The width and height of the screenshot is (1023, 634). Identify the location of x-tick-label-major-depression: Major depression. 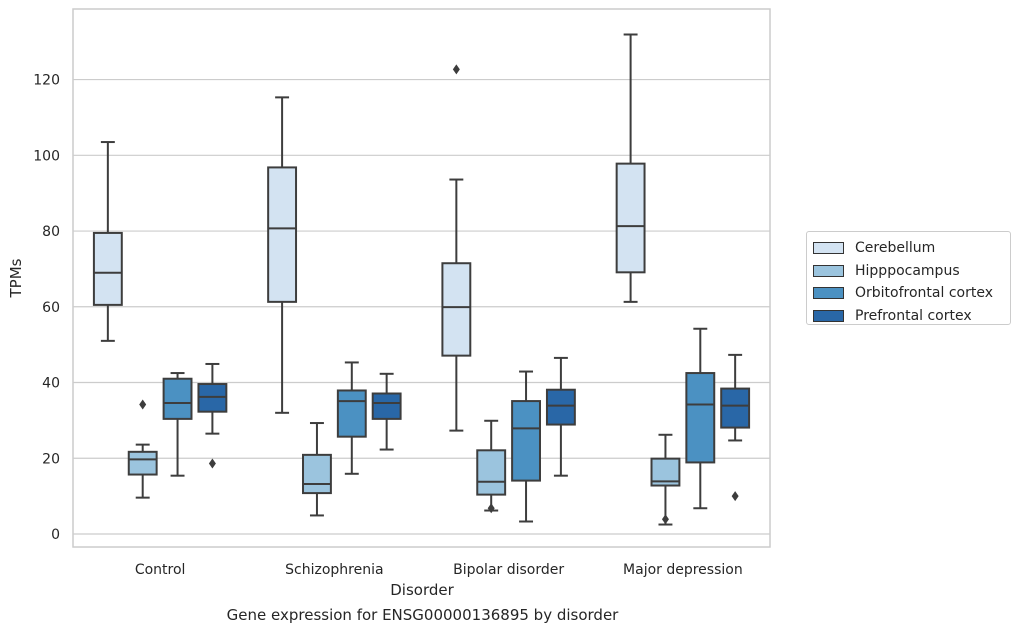
(683, 570).